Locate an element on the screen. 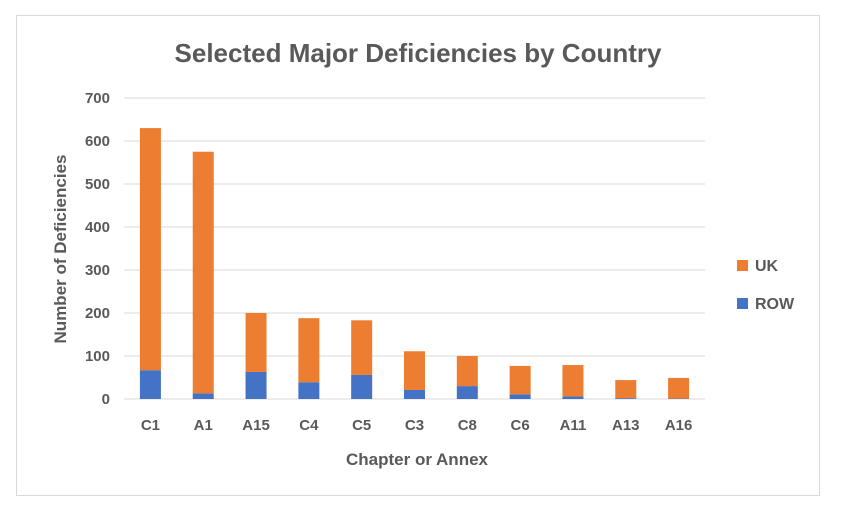 The image size is (848, 524). y-tick-labels: 0 100 200 300 400 500 600 700 is located at coordinates (97, 249).